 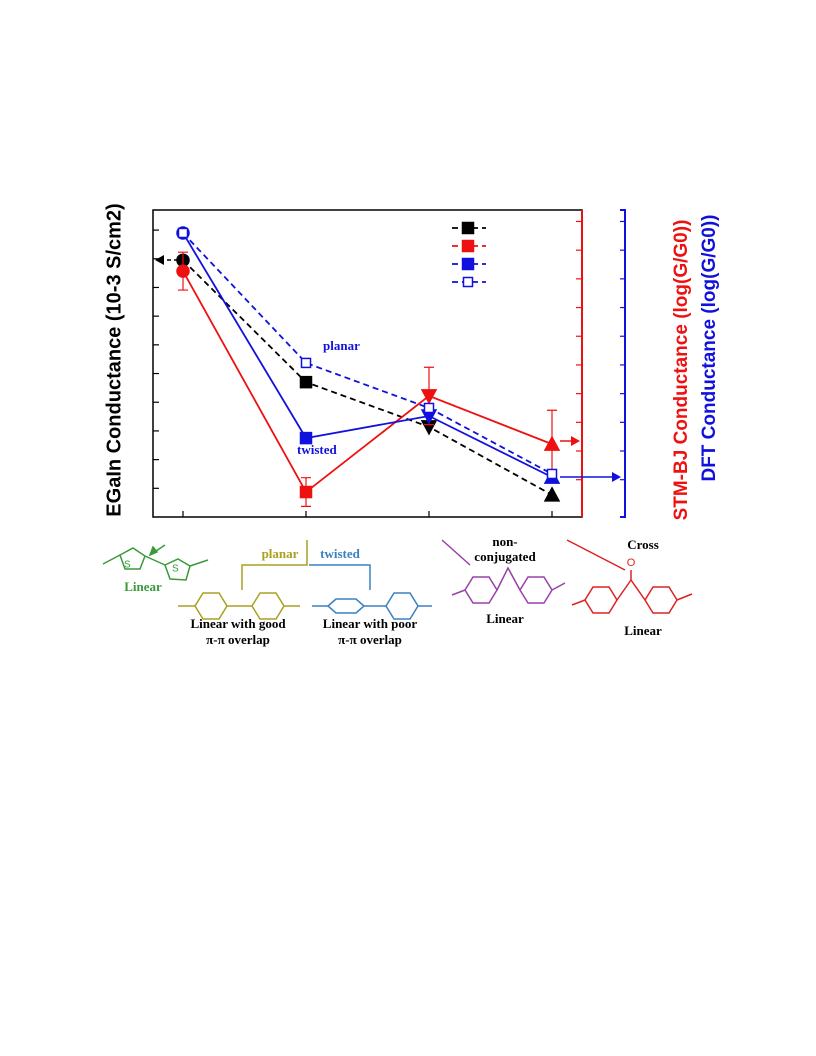 I want to click on molecule-label: conjugated, so click(x=505, y=556).